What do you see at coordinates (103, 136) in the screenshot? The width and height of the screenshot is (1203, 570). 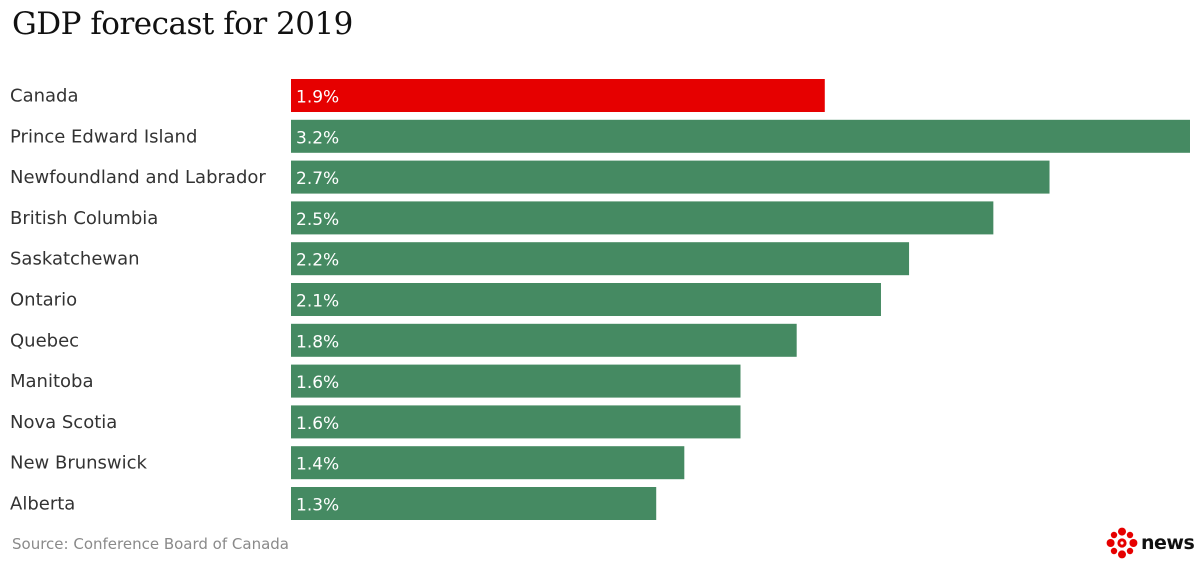 I see `category-label: Prince Edward Island` at bounding box center [103, 136].